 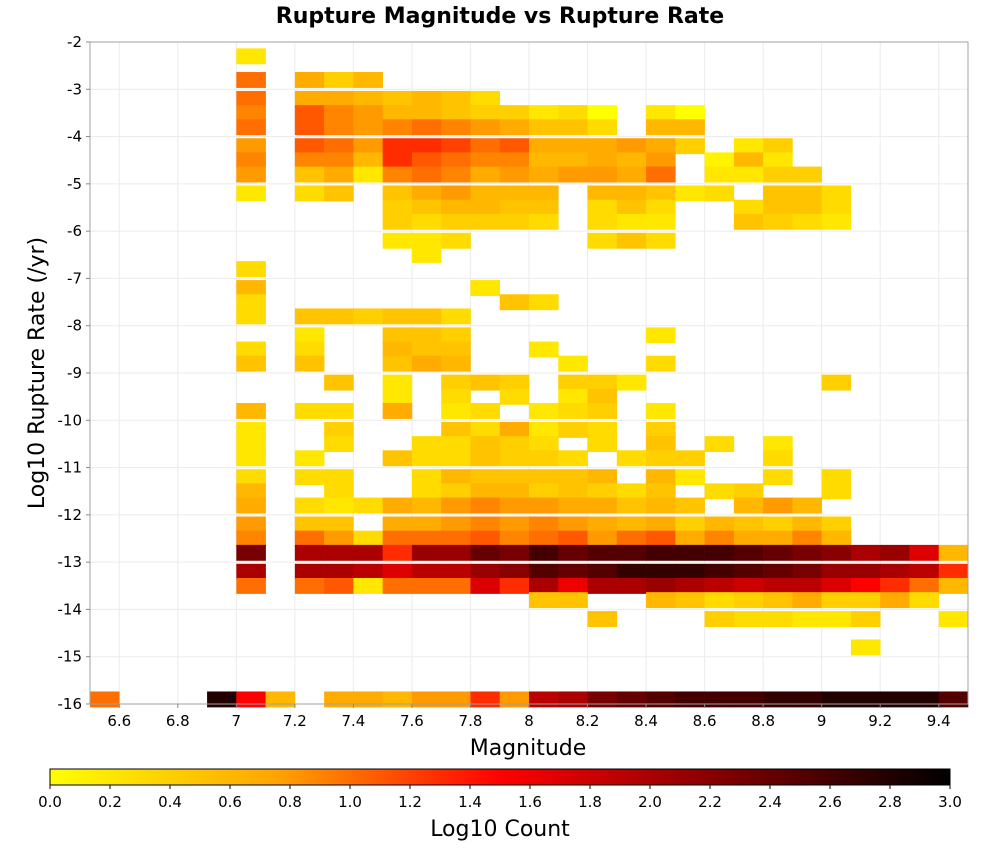 What do you see at coordinates (110, 802) in the screenshot?
I see `colorbar-tick-label: 0.2` at bounding box center [110, 802].